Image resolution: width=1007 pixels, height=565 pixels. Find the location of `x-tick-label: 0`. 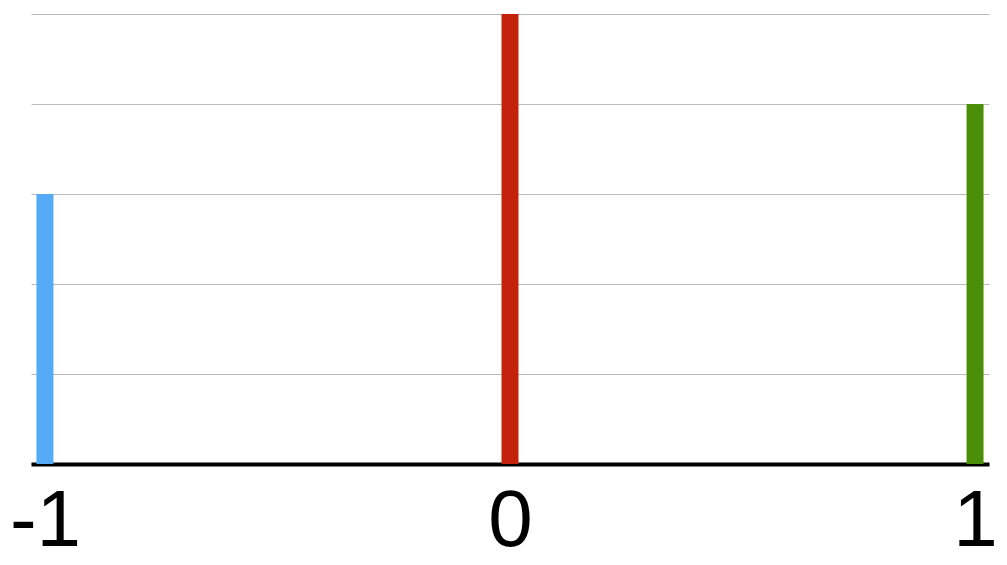

x-tick-label: 0 is located at coordinates (510, 518).